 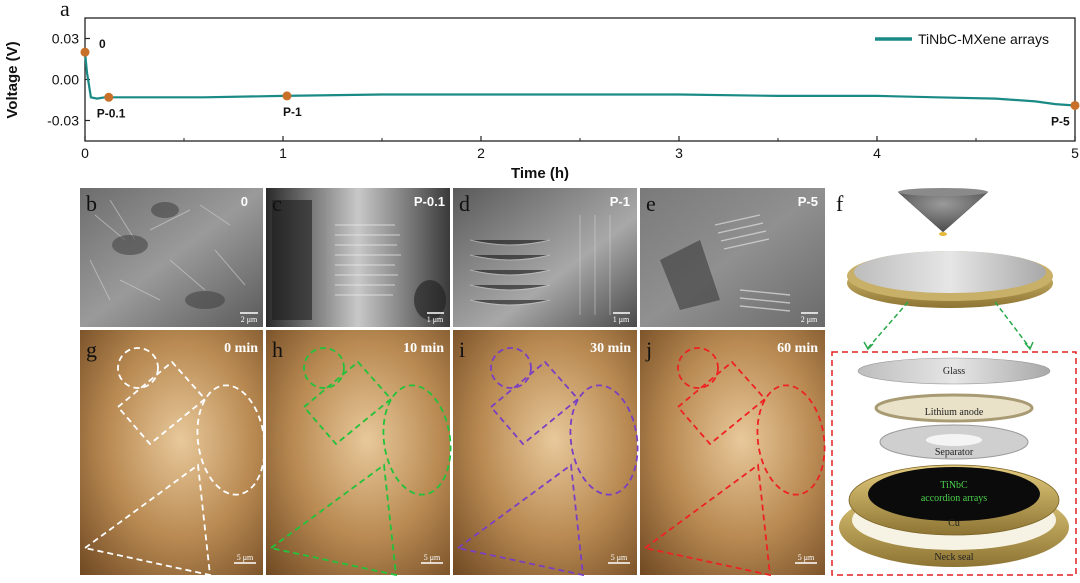 What do you see at coordinates (65, 80) in the screenshot?
I see `y-tick-label: 0.00` at bounding box center [65, 80].